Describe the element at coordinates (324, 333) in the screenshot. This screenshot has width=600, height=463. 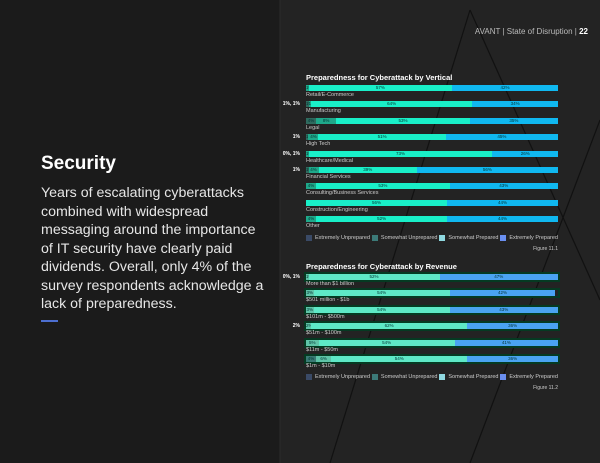
I see `category-label: $51m - $100m` at that location.